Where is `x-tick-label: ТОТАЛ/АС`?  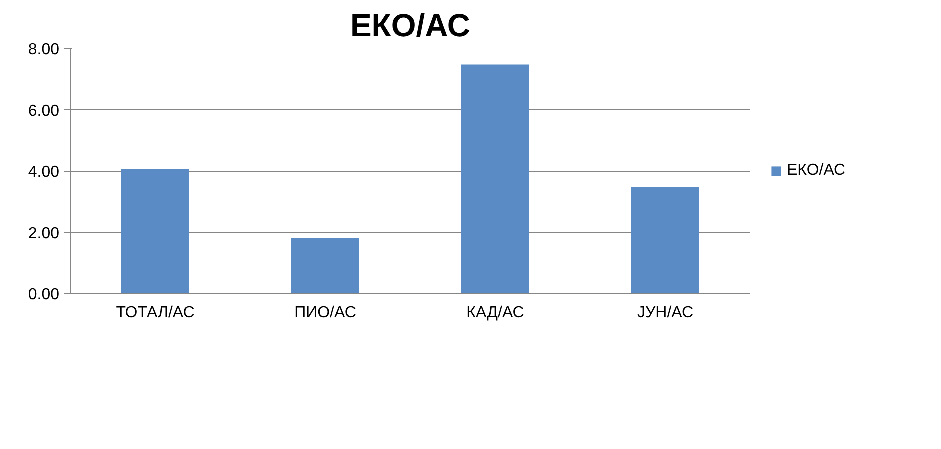 x-tick-label: ТОТАЛ/АС is located at coordinates (155, 313).